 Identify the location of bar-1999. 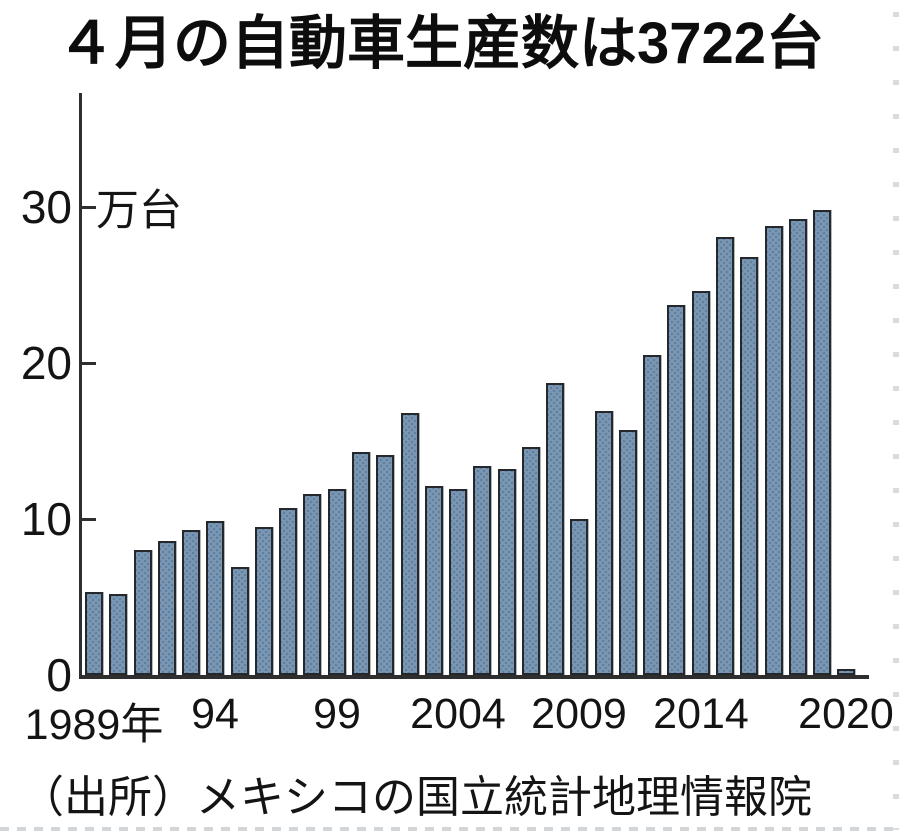
(337, 582).